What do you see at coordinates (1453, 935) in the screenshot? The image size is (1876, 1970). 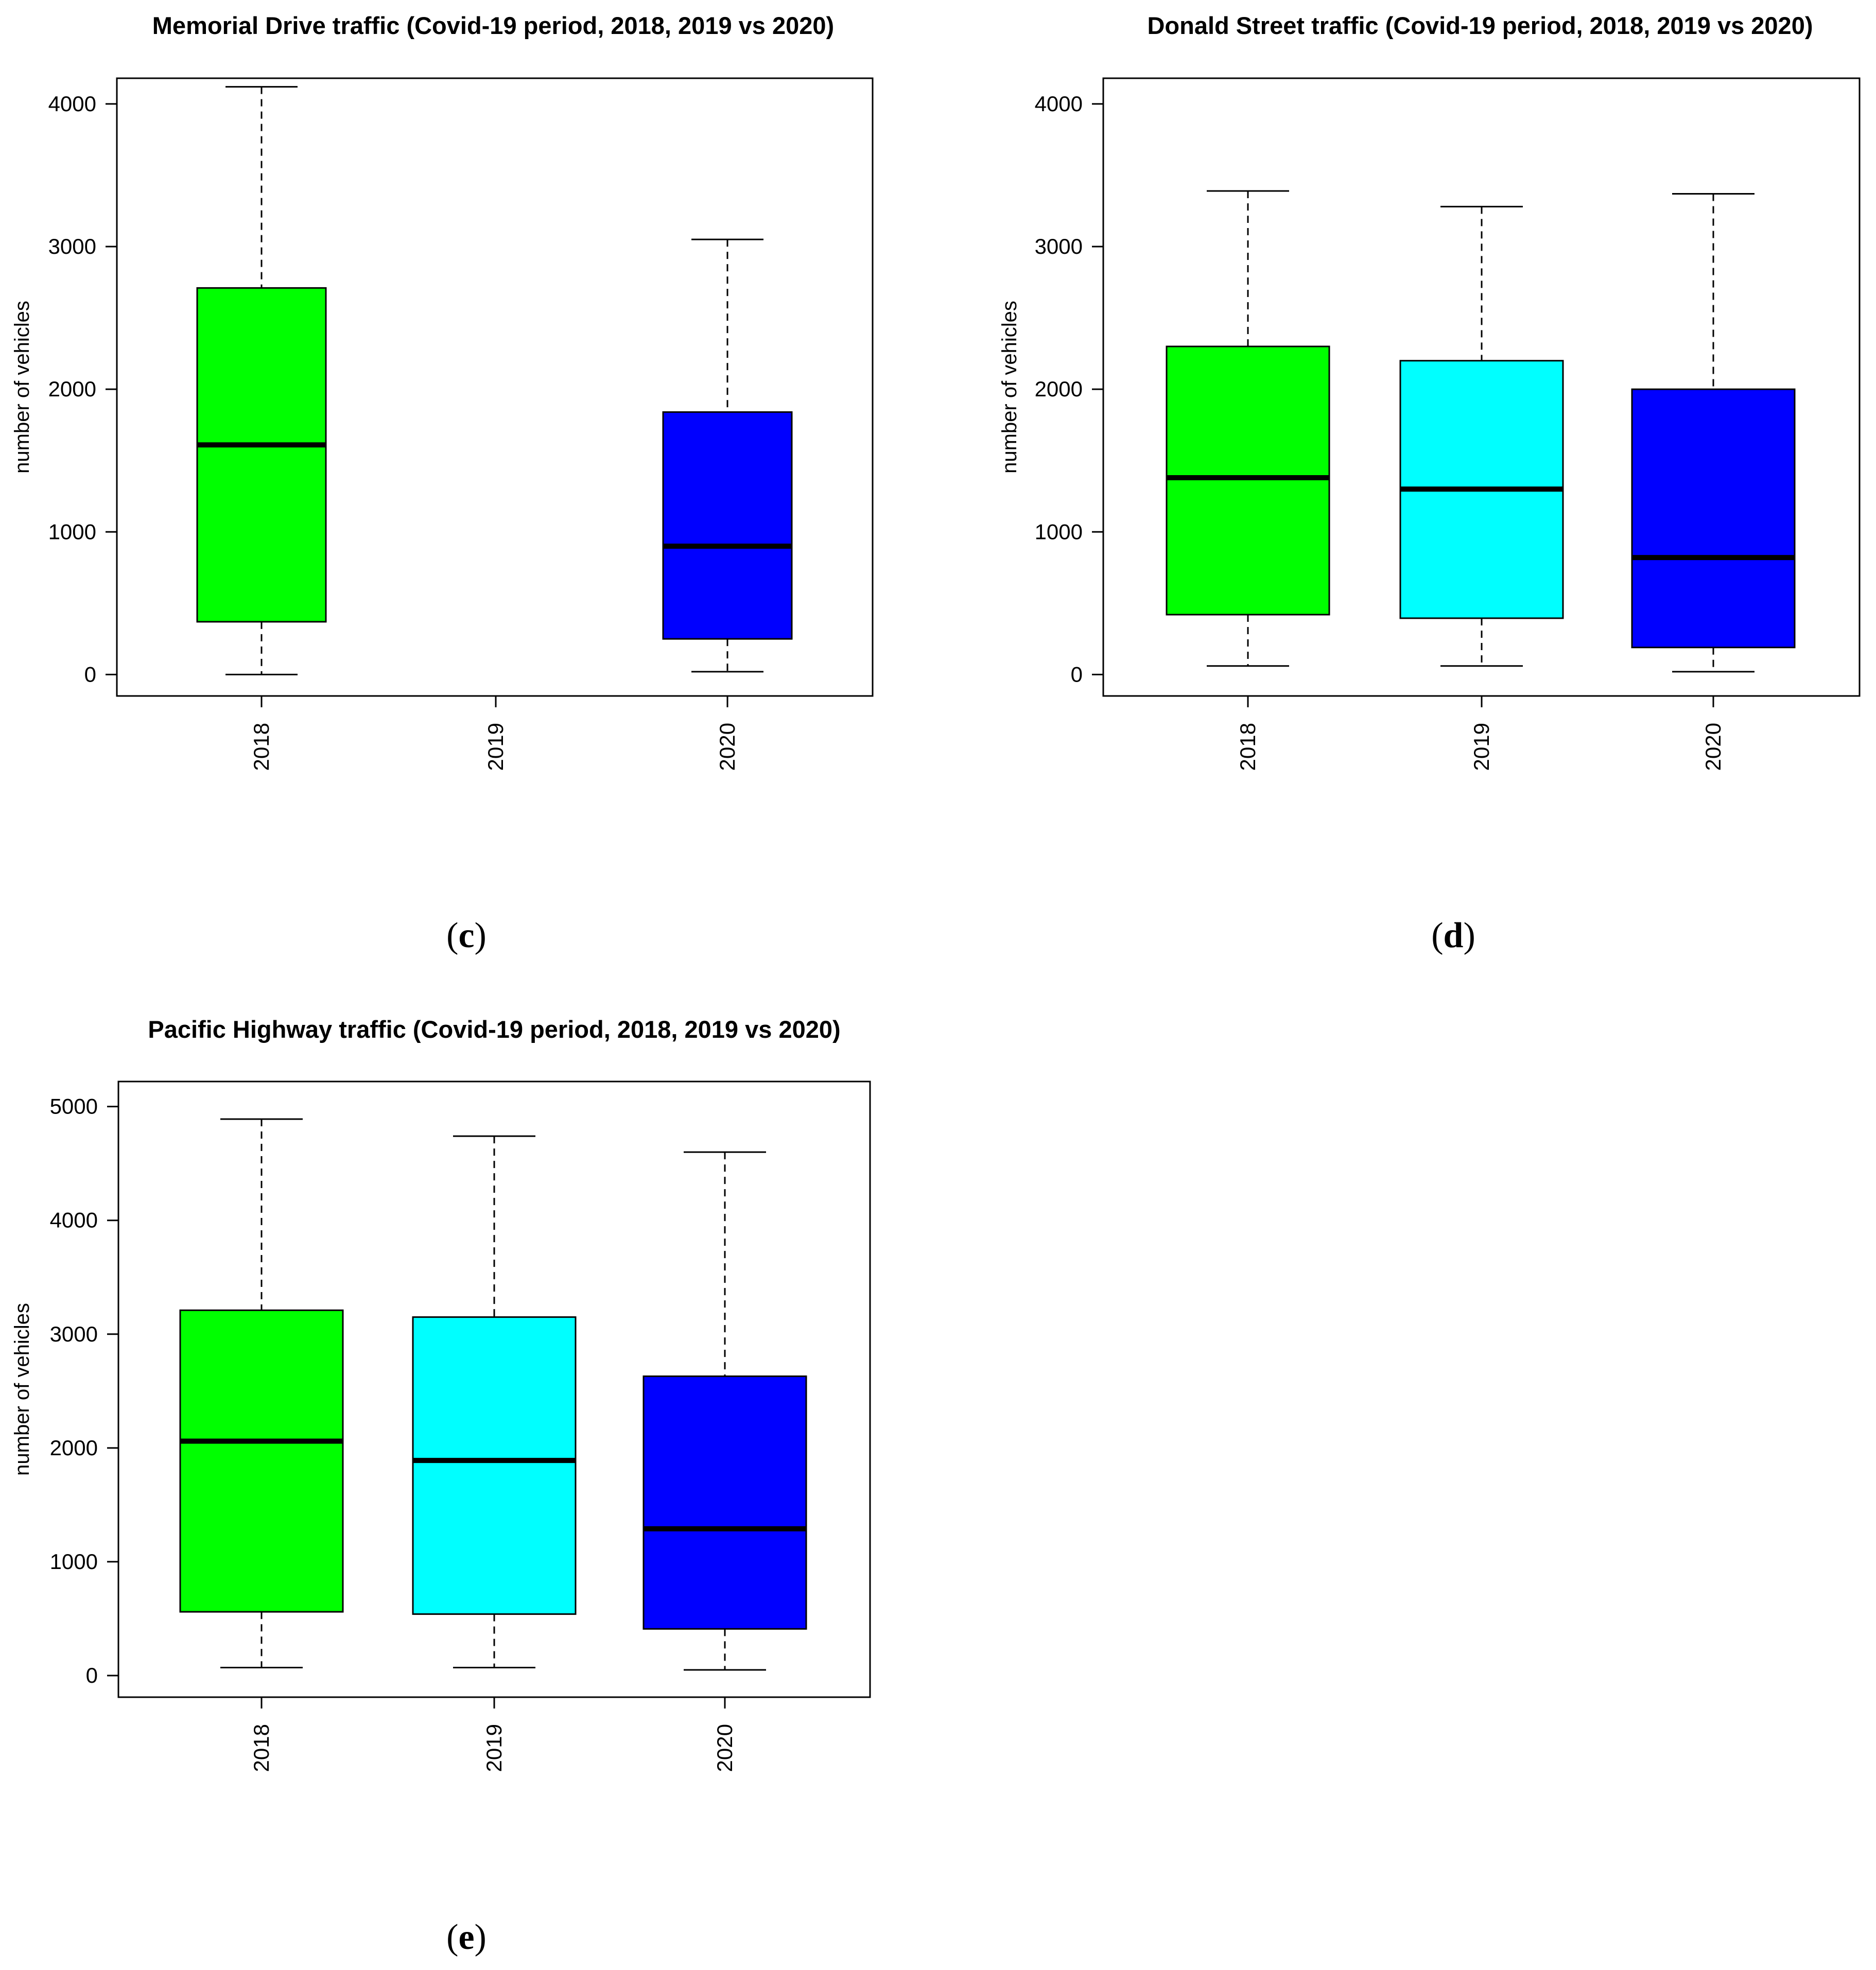 I see `panel-caption: (d)` at bounding box center [1453, 935].